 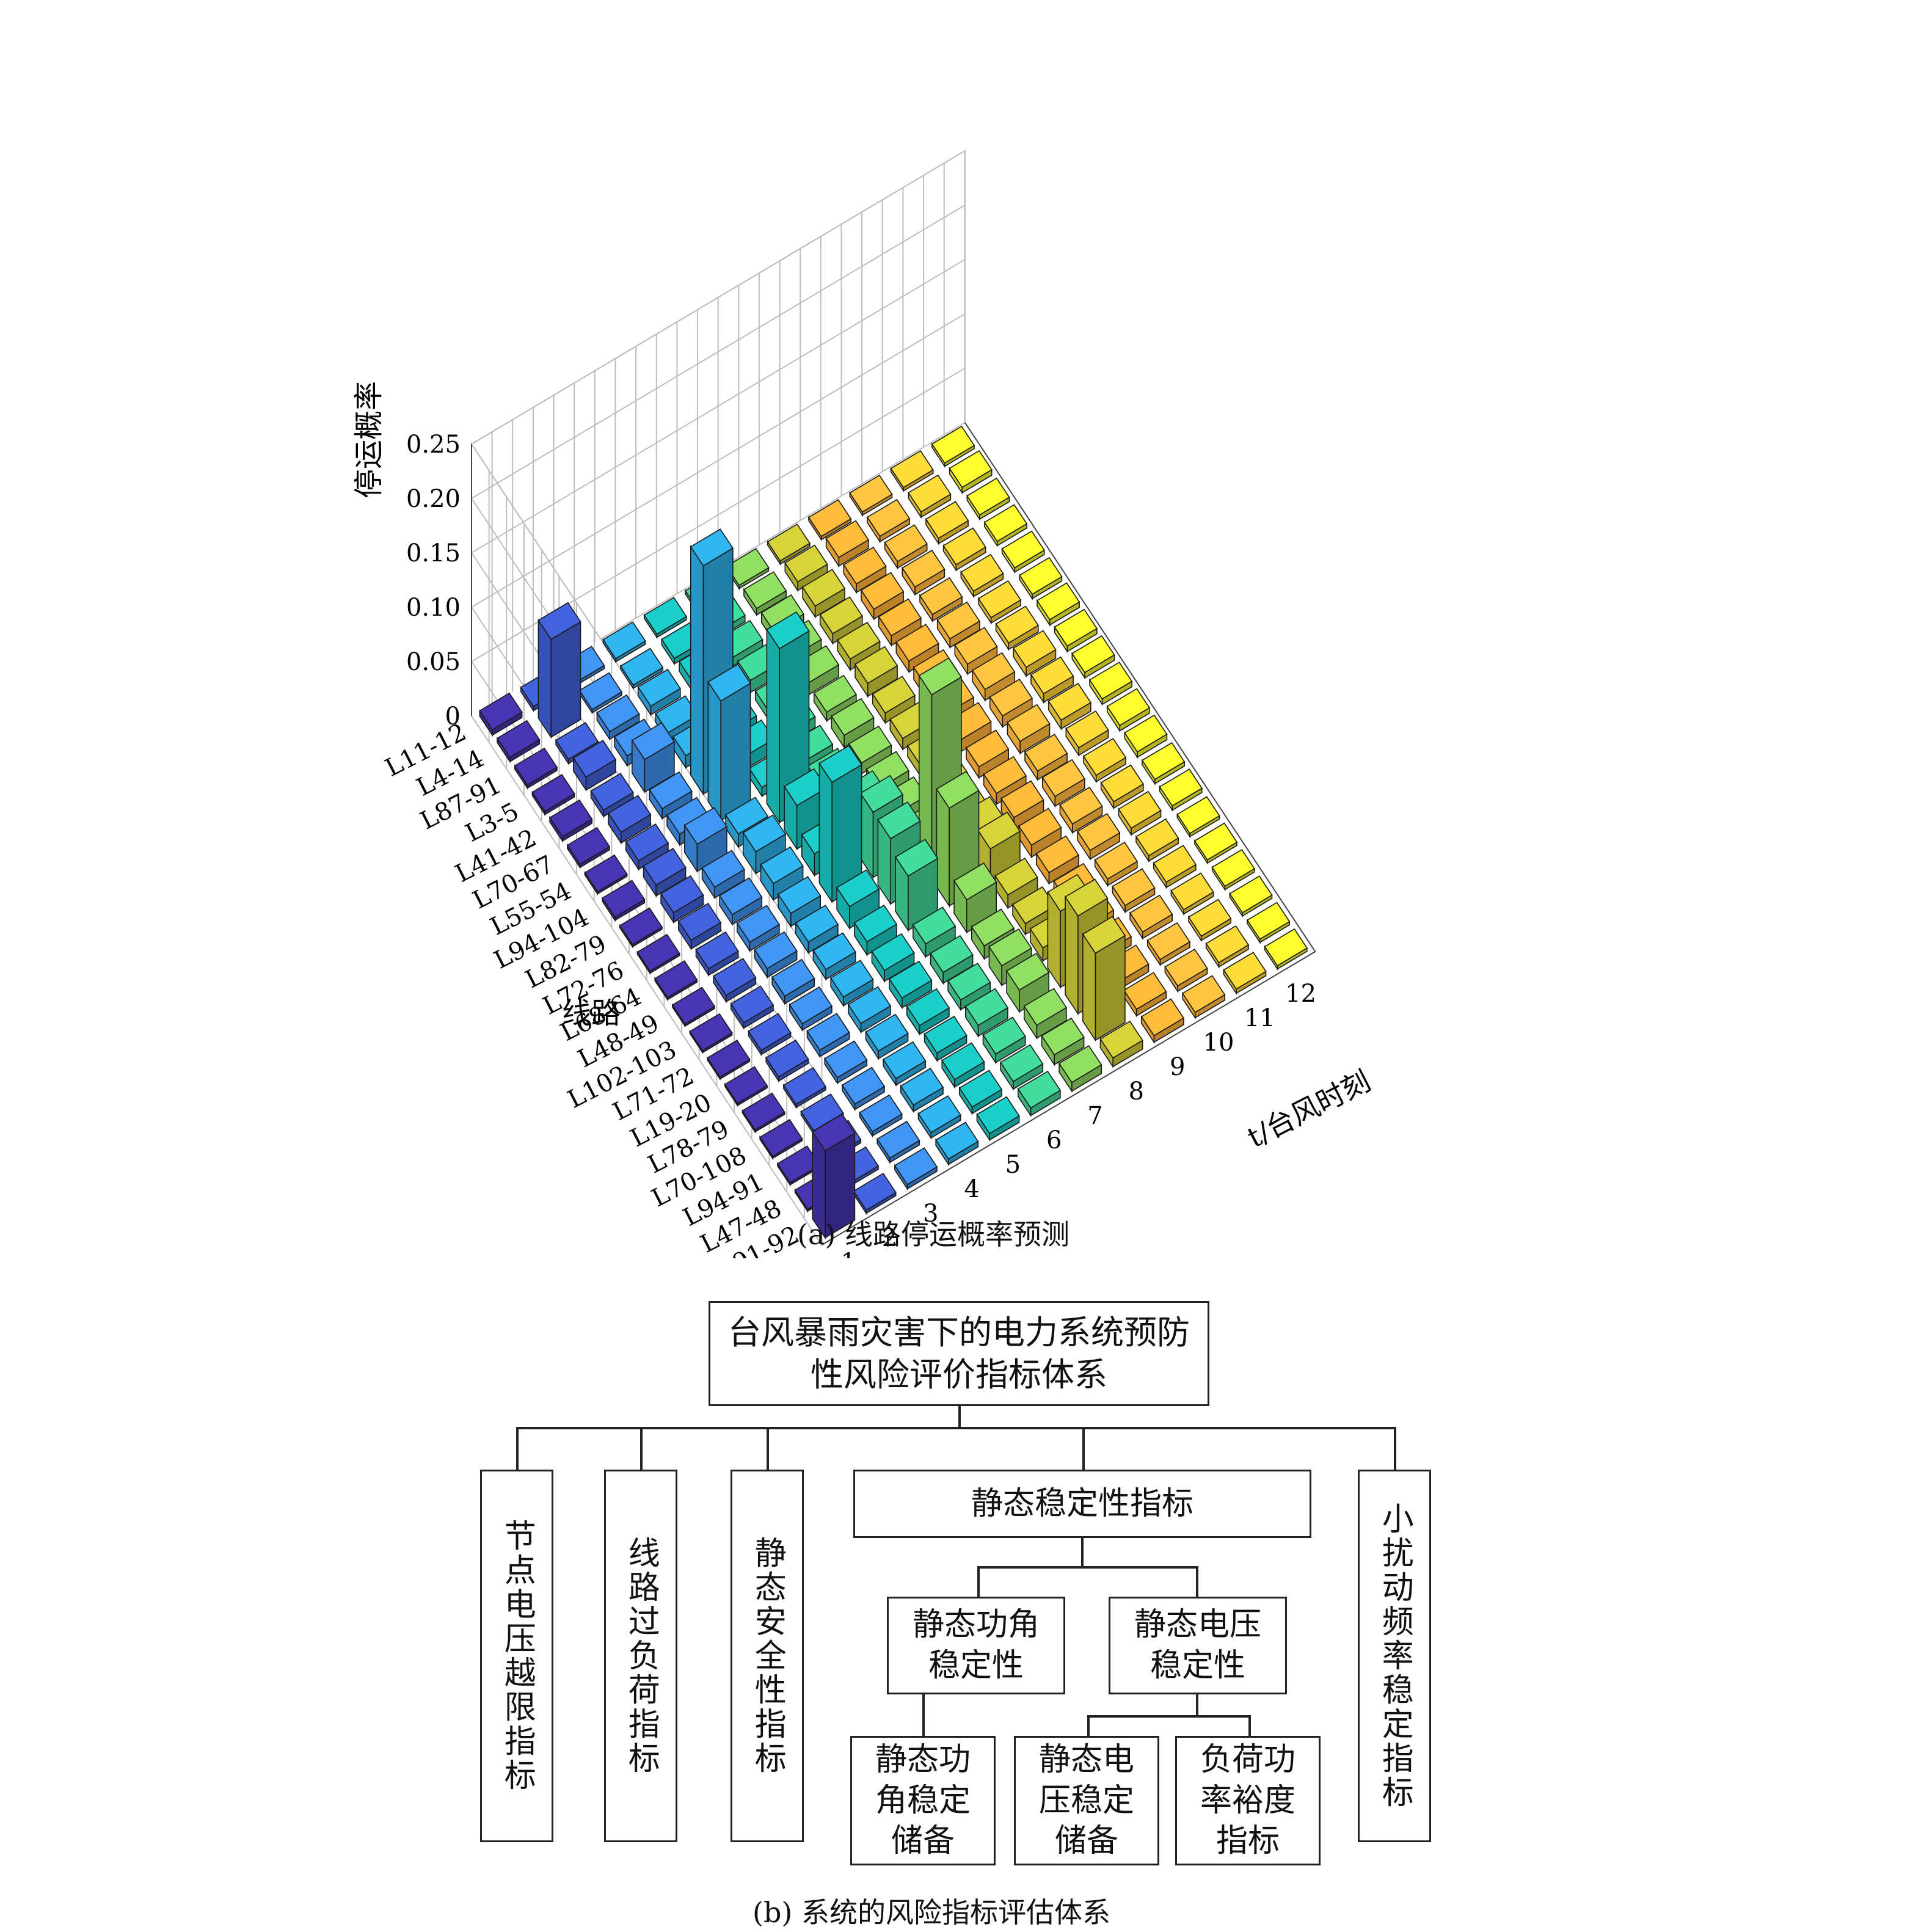 What do you see at coordinates (964, 549) in the screenshot?
I see `bar-L3-5-t11` at bounding box center [964, 549].